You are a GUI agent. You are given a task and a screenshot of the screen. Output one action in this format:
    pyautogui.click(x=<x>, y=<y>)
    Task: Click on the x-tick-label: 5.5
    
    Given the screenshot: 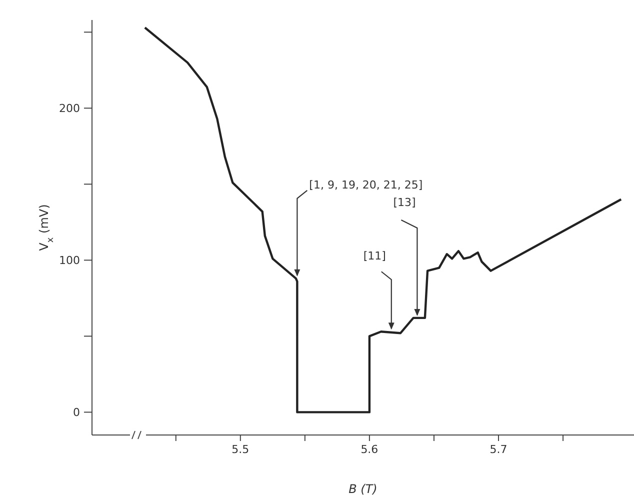 What is the action you would take?
    pyautogui.click(x=241, y=449)
    